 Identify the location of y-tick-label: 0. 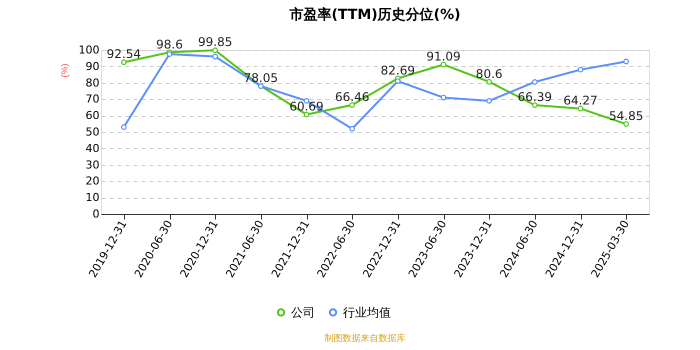
(96, 214).